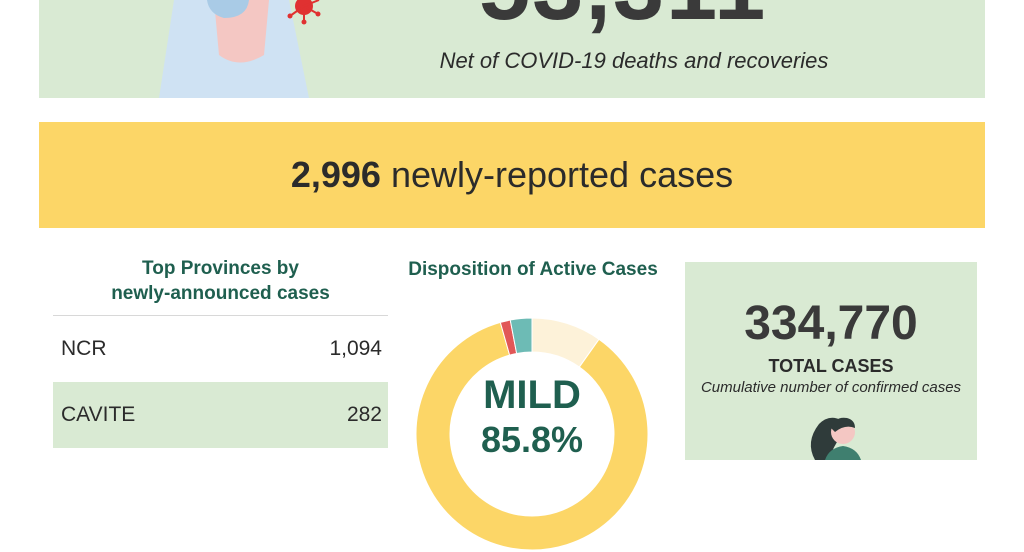  What do you see at coordinates (220, 268) in the screenshot?
I see `provinces-title-line1: Top Provinces by` at bounding box center [220, 268].